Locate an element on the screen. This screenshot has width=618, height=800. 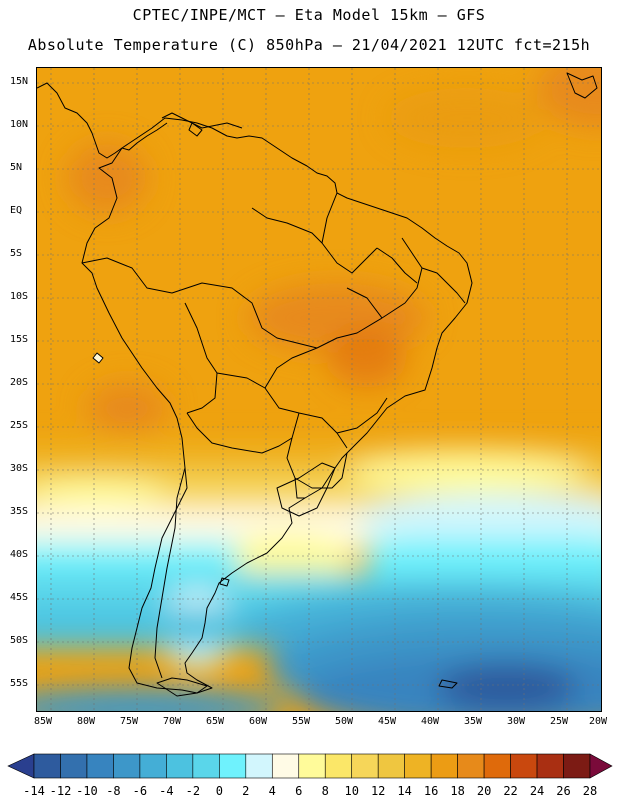
colorbar-tick-label: 22 is located at coordinates (510, 791).